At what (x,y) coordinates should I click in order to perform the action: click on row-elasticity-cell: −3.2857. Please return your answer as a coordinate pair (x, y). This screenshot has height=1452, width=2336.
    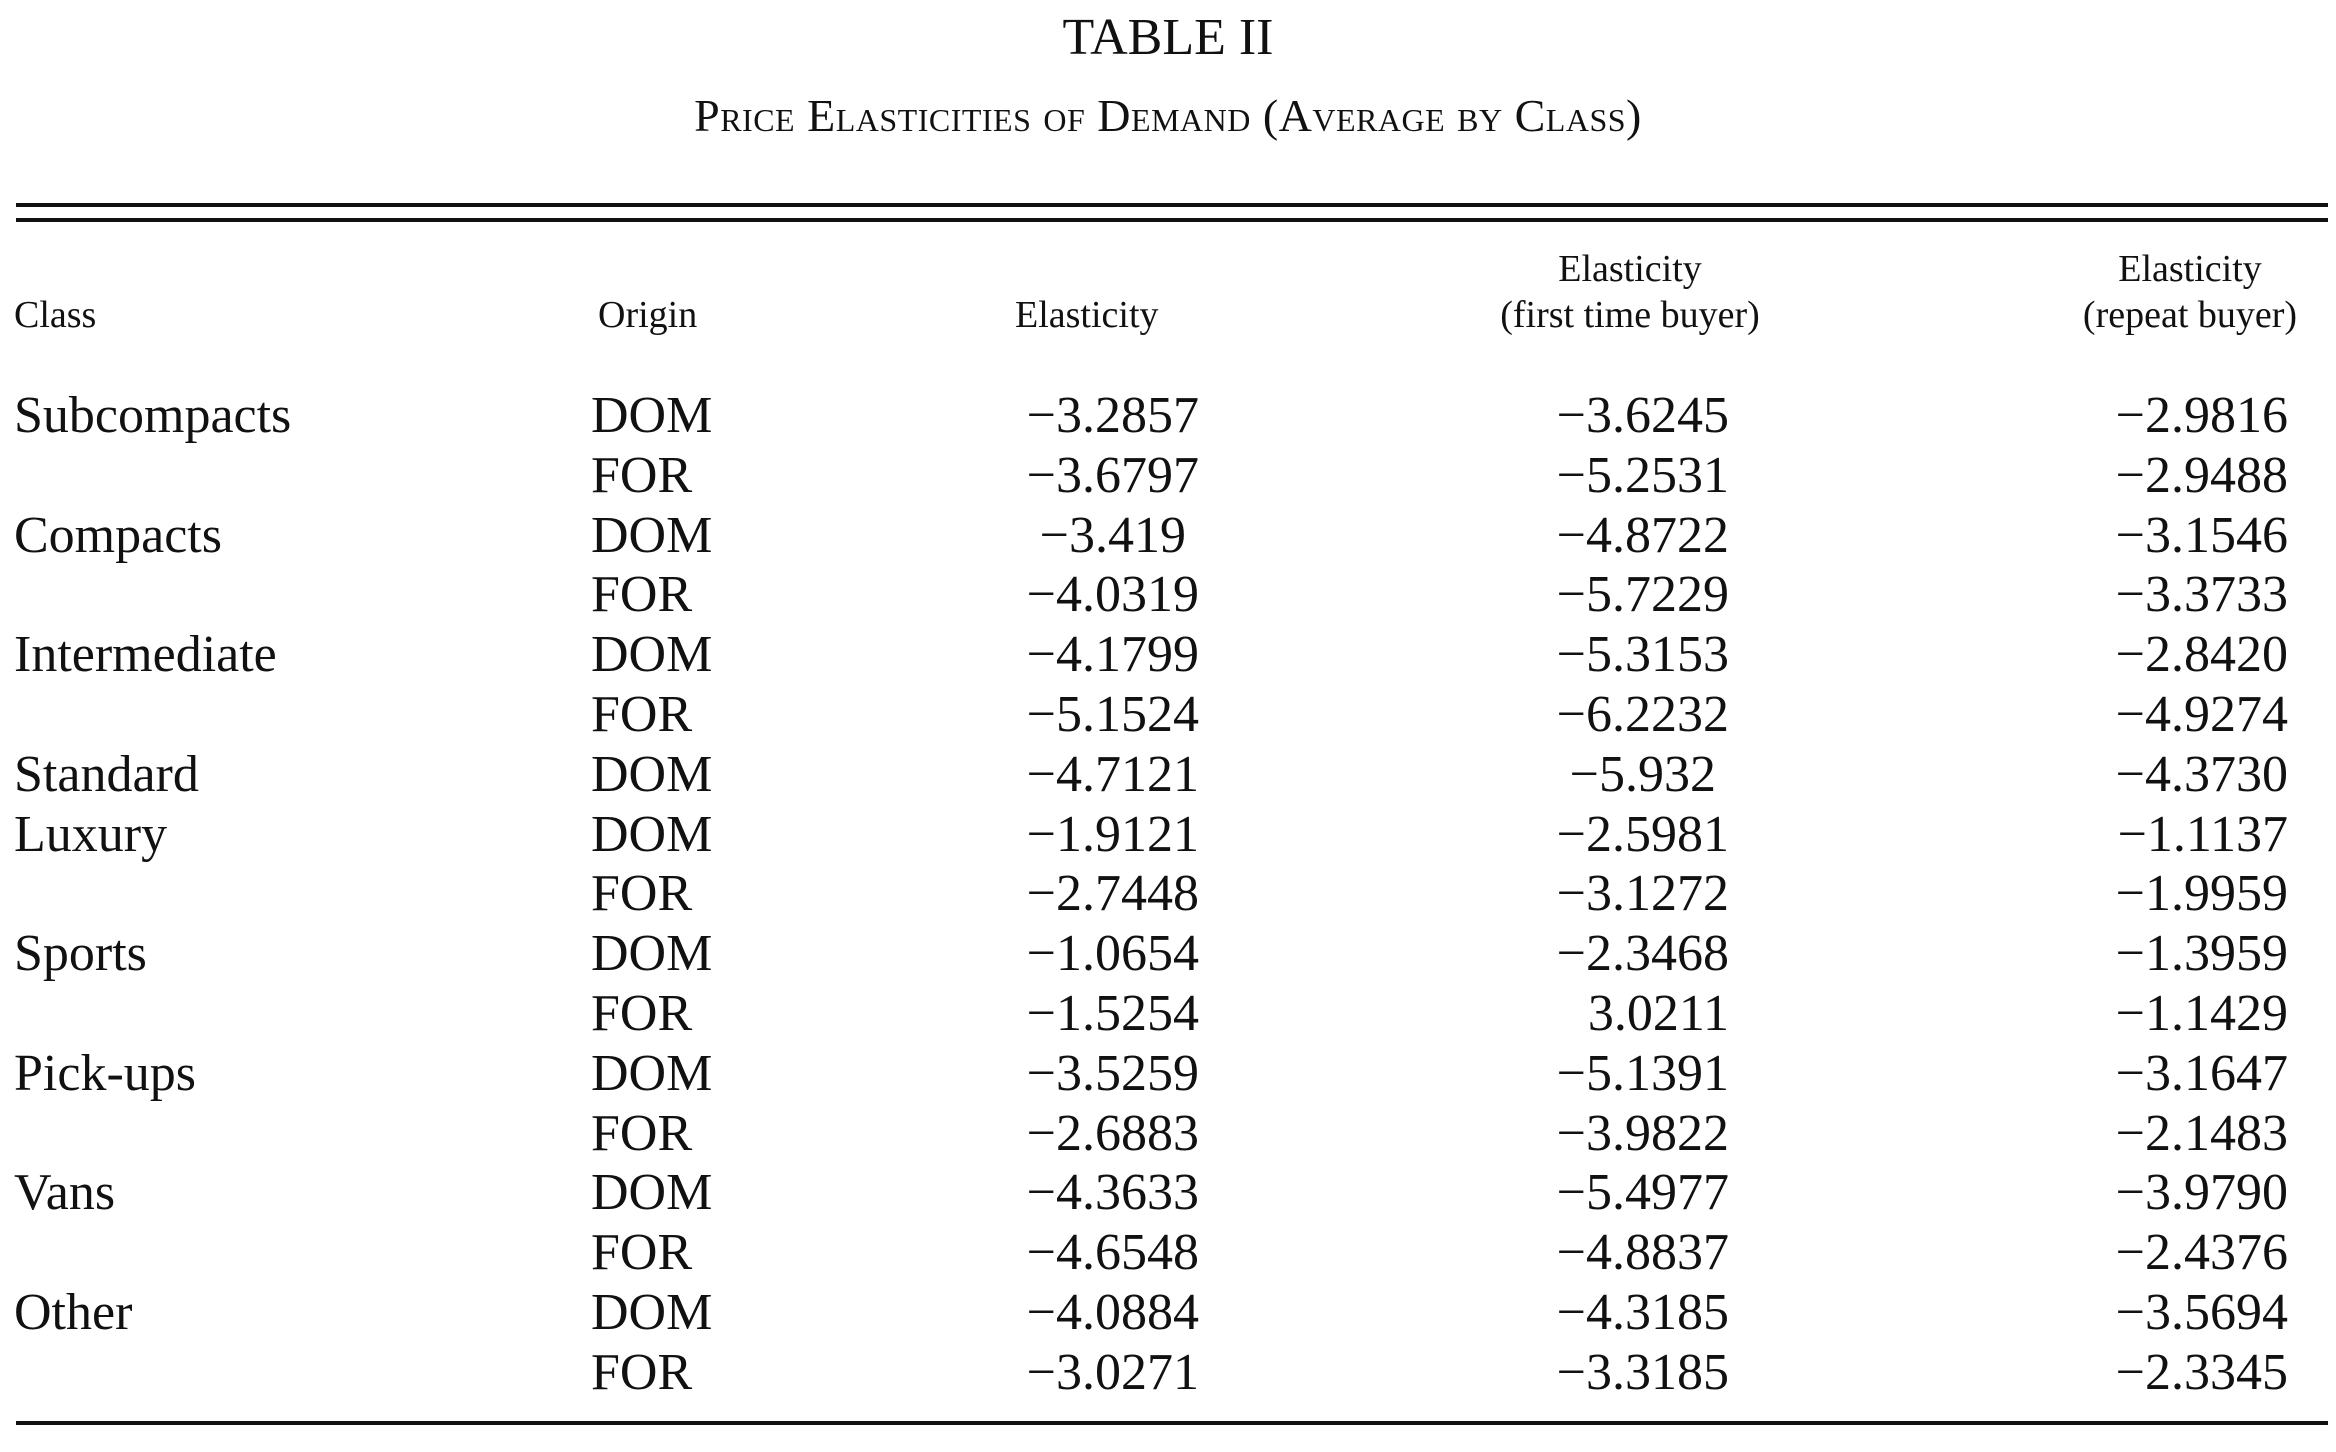
    Looking at the image, I should click on (1112, 415).